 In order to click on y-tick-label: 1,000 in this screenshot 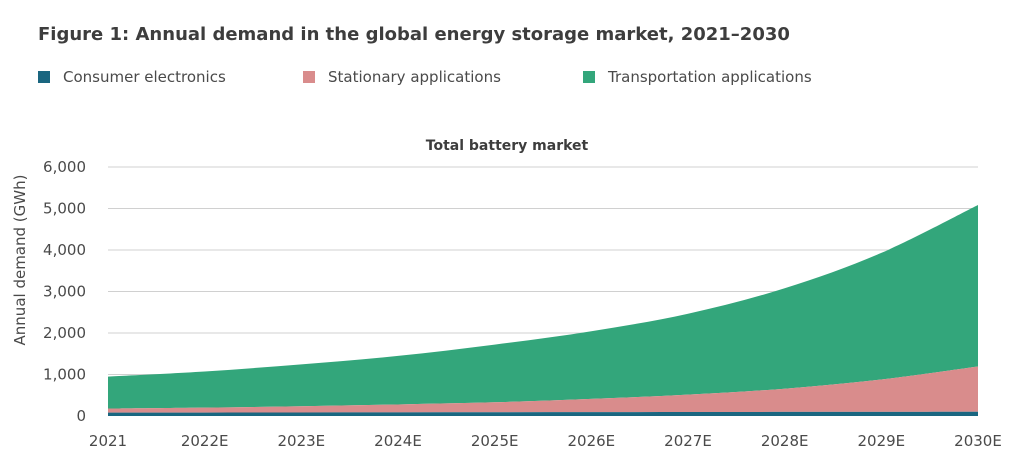, I will do `click(64, 375)`.